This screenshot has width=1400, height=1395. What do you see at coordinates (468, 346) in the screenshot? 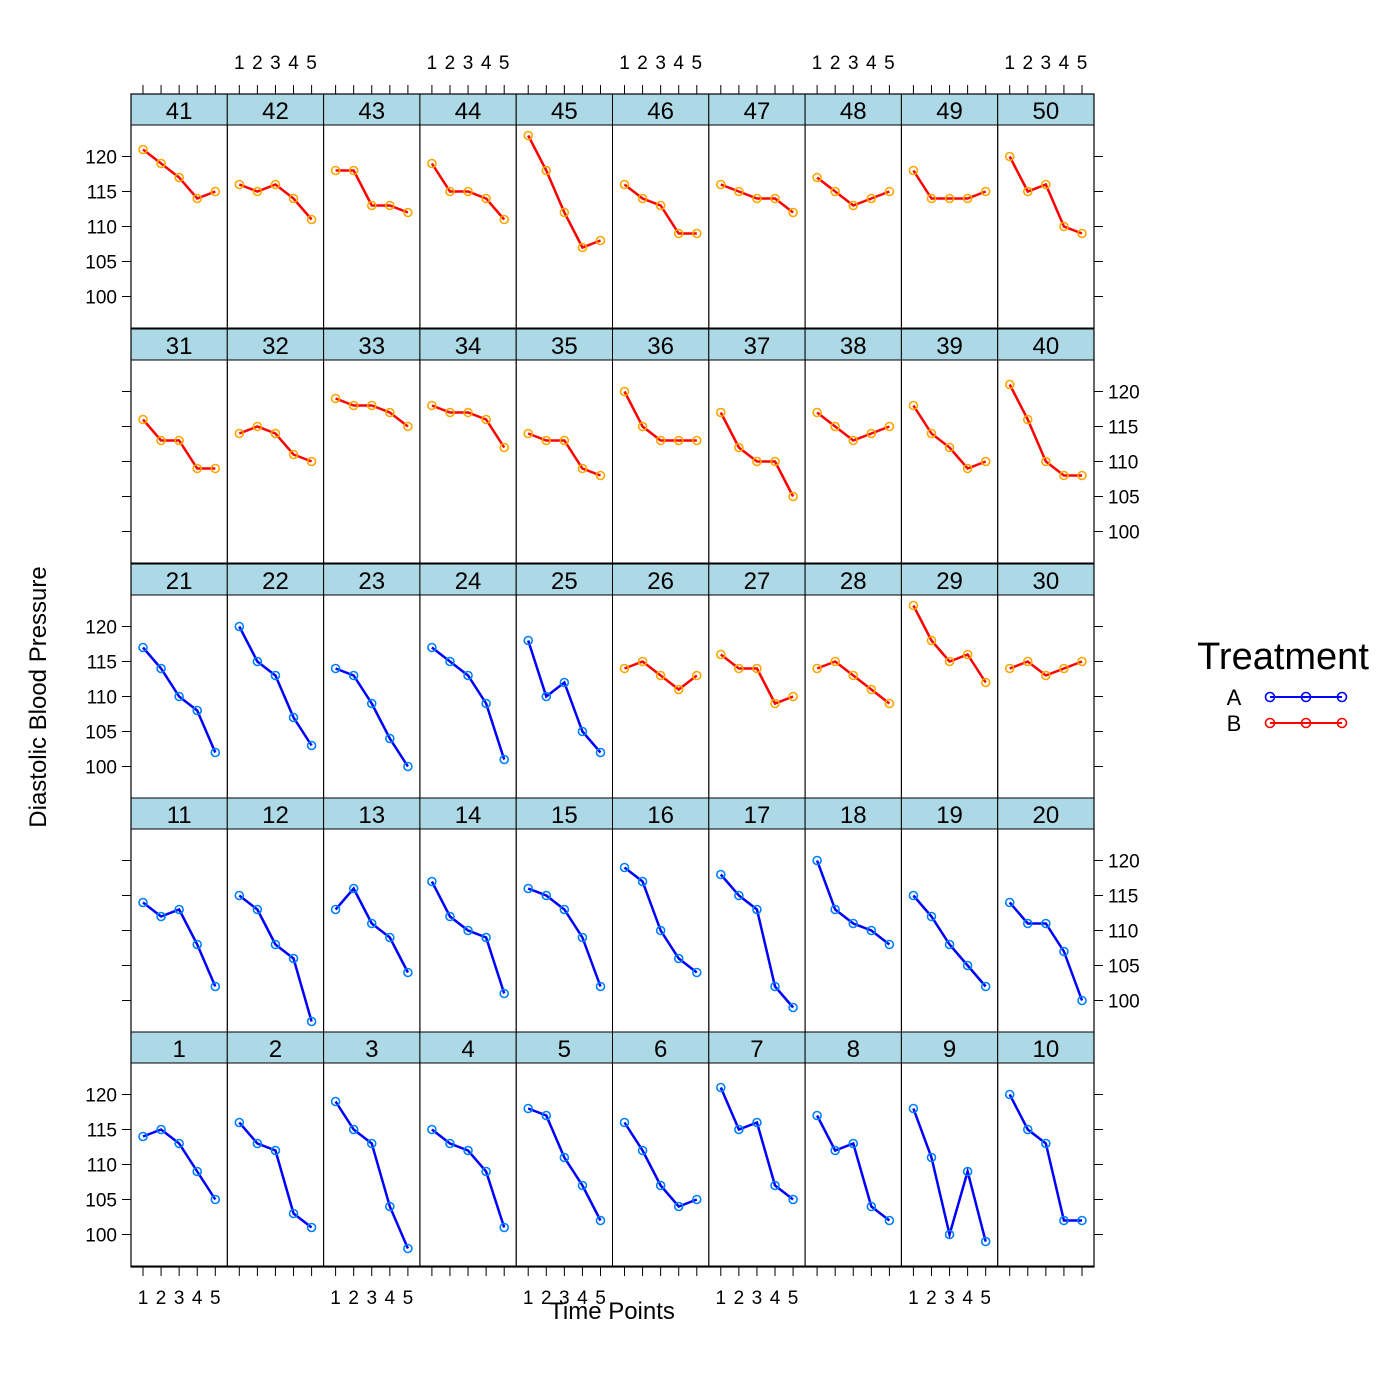
I see `strip-label: 34` at bounding box center [468, 346].